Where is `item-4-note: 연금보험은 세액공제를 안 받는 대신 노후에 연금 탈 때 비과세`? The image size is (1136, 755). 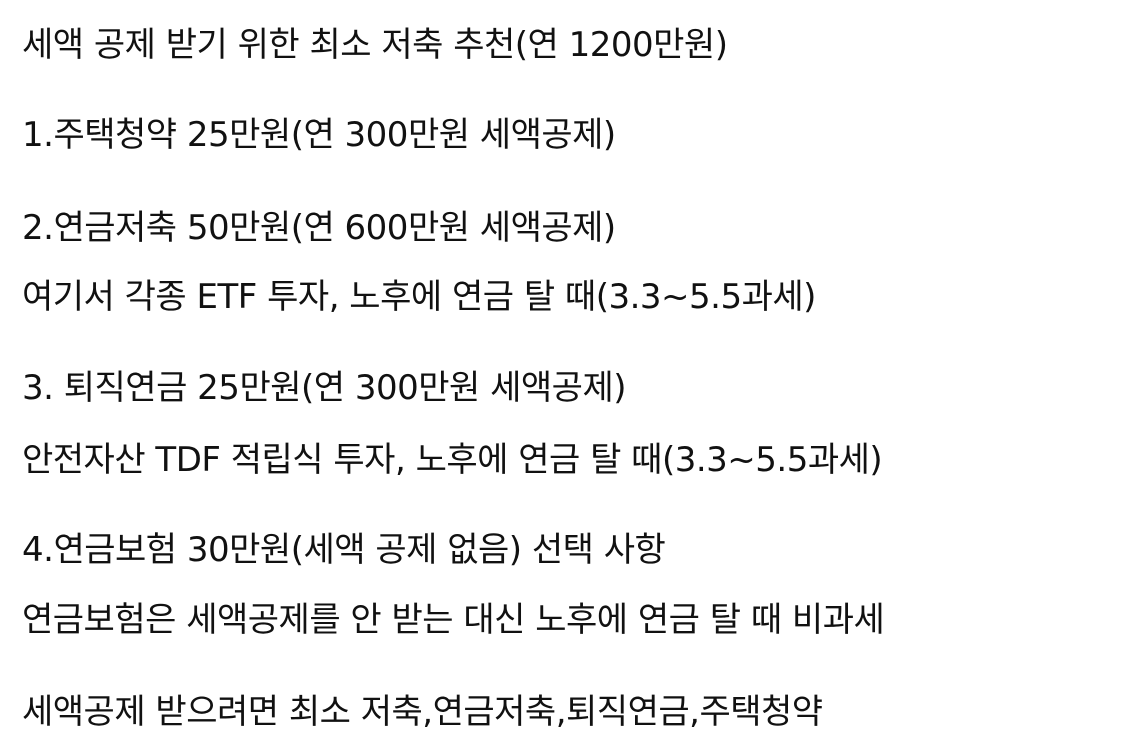 item-4-note: 연금보험은 세액공제를 안 받는 대신 노후에 연금 탈 때 비과세 is located at coordinates (453, 620).